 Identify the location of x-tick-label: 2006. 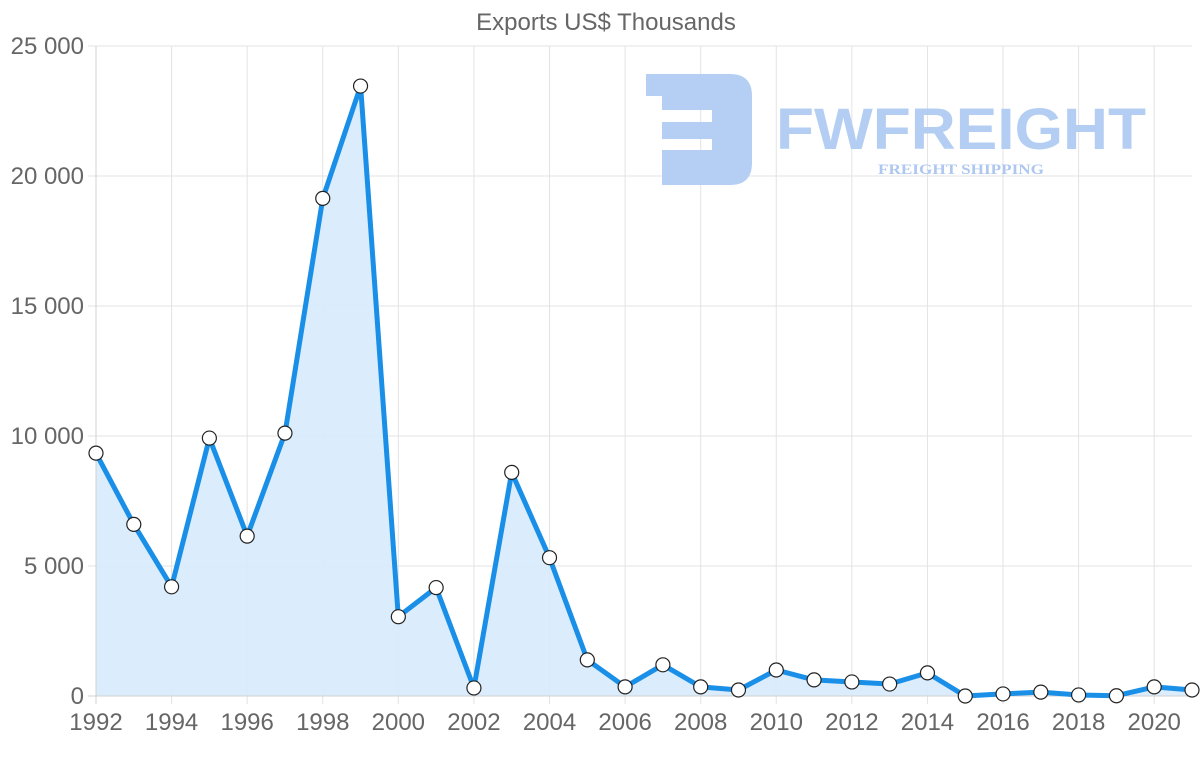
(624, 722).